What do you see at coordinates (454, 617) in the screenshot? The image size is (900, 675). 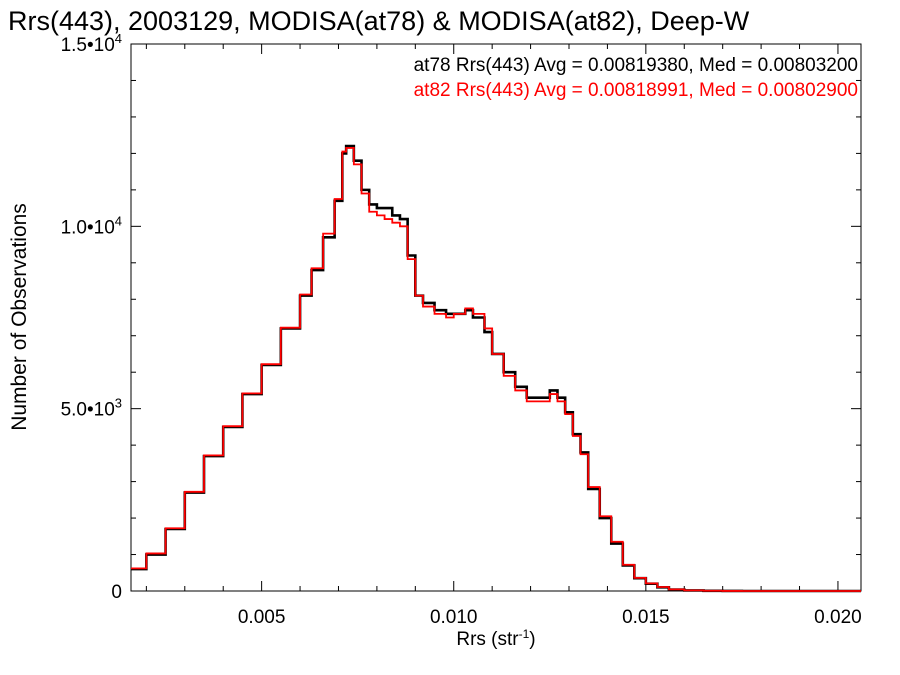 I see `x-tick-label: 0.010` at bounding box center [454, 617].